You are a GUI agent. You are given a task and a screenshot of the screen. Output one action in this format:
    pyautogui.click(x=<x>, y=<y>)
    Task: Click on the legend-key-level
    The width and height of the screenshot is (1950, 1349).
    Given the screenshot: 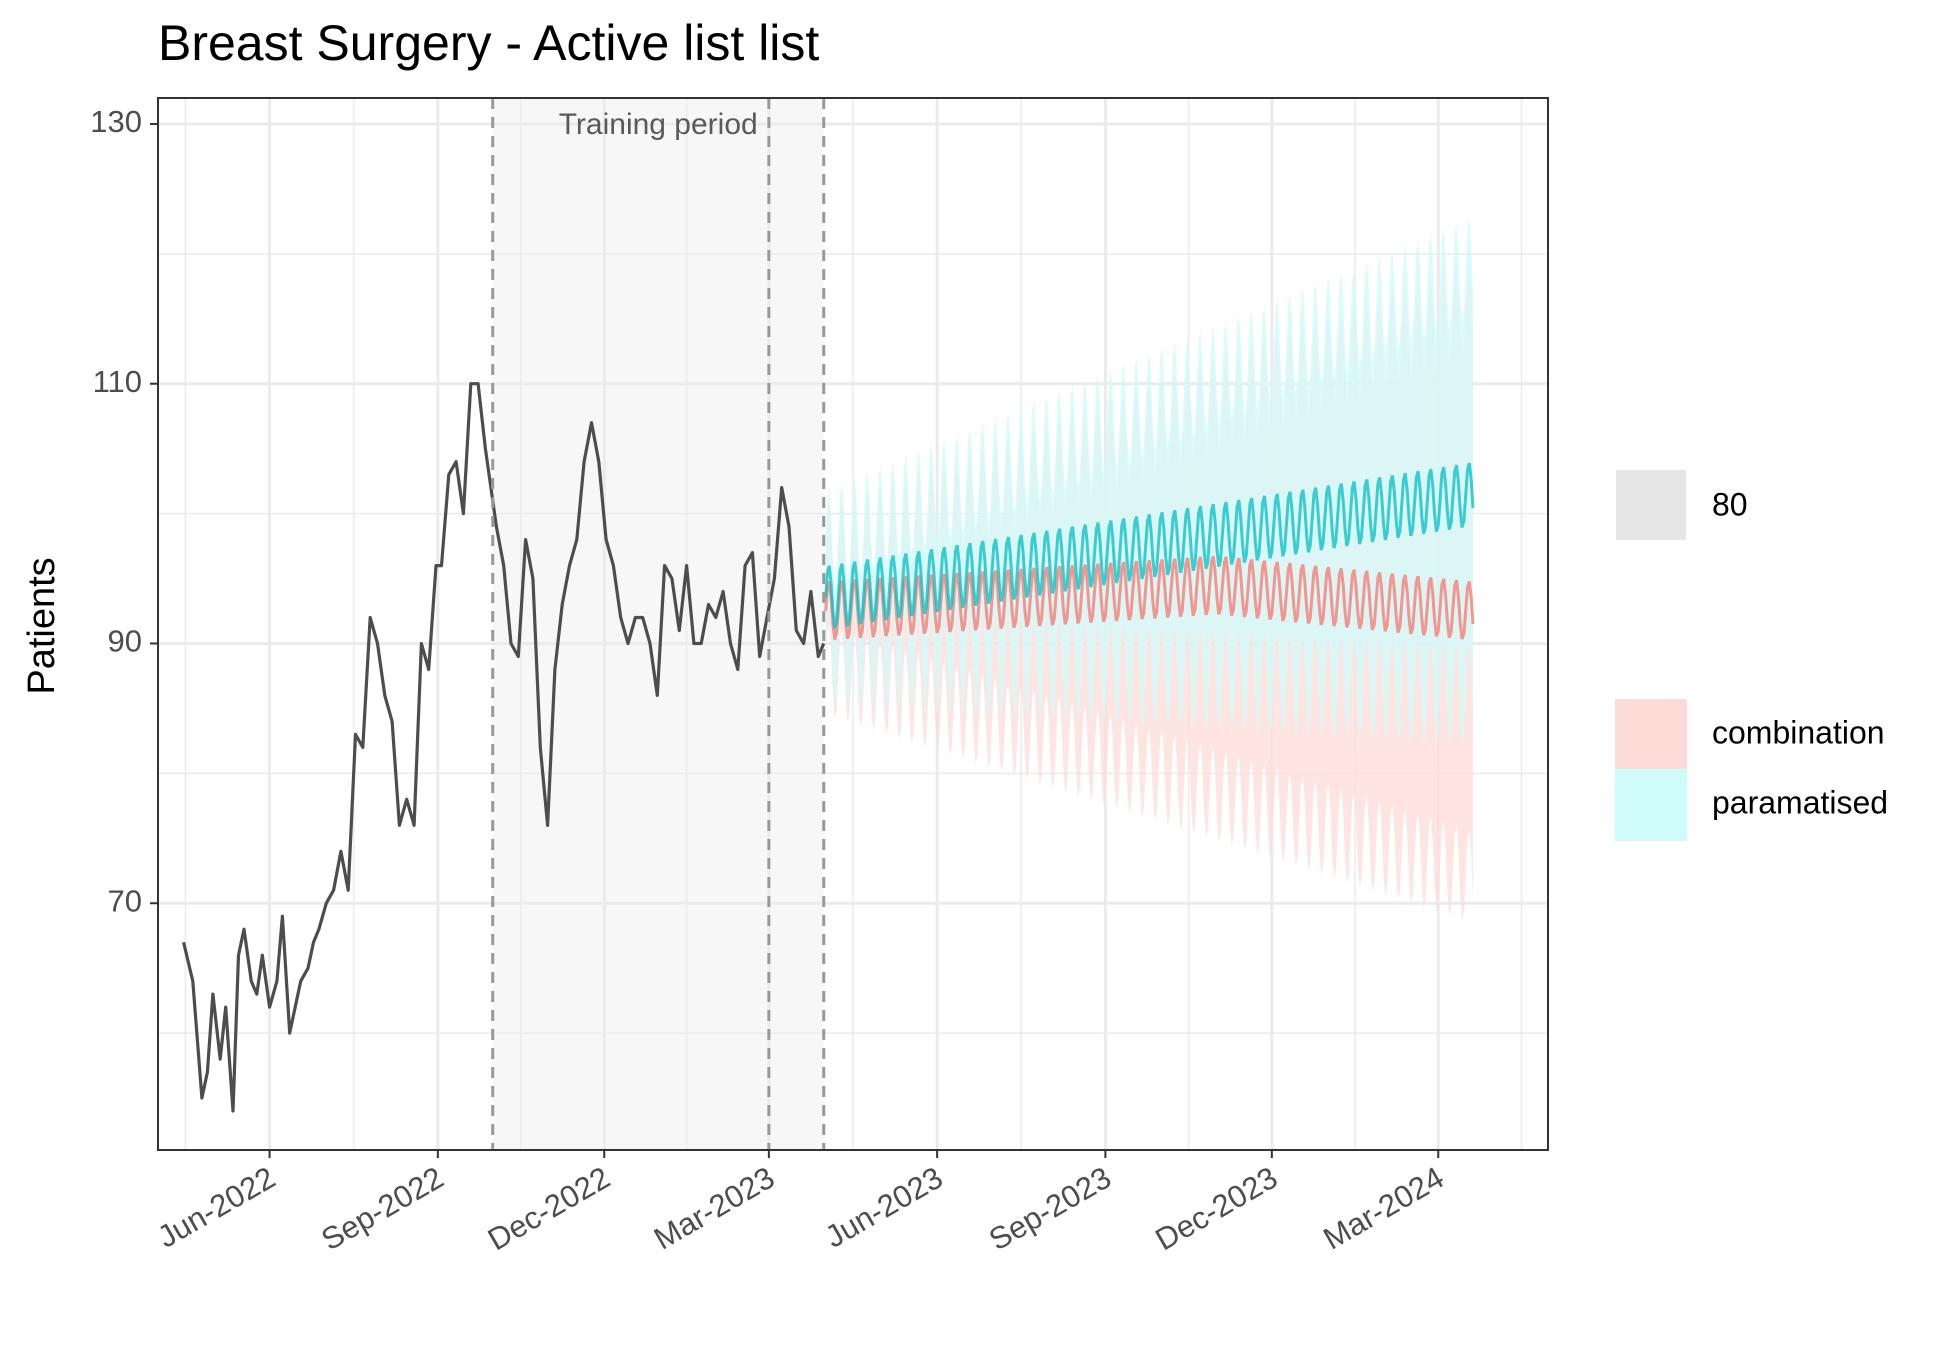 What is the action you would take?
    pyautogui.click(x=1651, y=505)
    